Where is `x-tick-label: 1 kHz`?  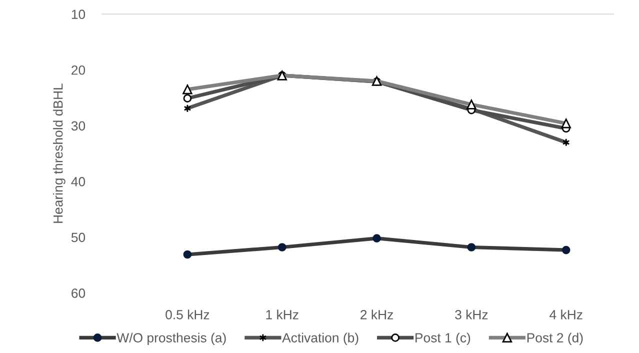 x-tick-label: 1 kHz is located at coordinates (282, 315).